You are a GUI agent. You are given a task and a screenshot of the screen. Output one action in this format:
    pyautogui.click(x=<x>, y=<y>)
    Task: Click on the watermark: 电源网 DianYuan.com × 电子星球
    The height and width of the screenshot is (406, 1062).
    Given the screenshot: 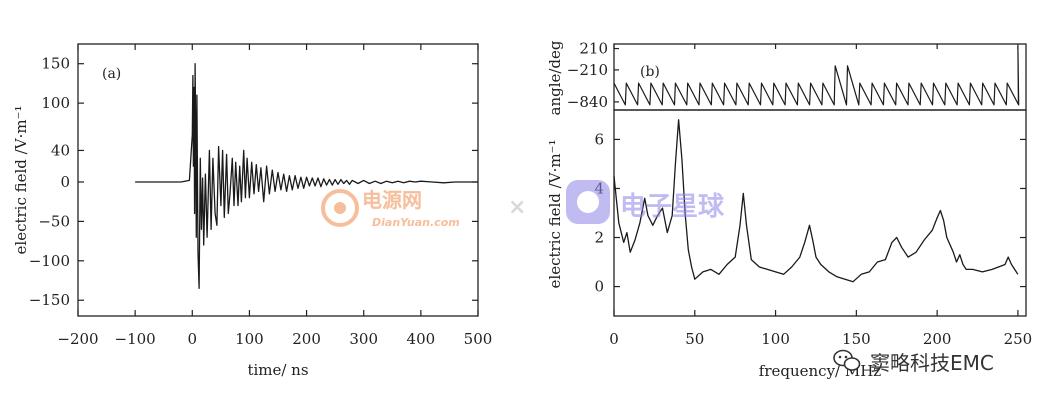 What is the action you would take?
    pyautogui.click(x=523, y=204)
    